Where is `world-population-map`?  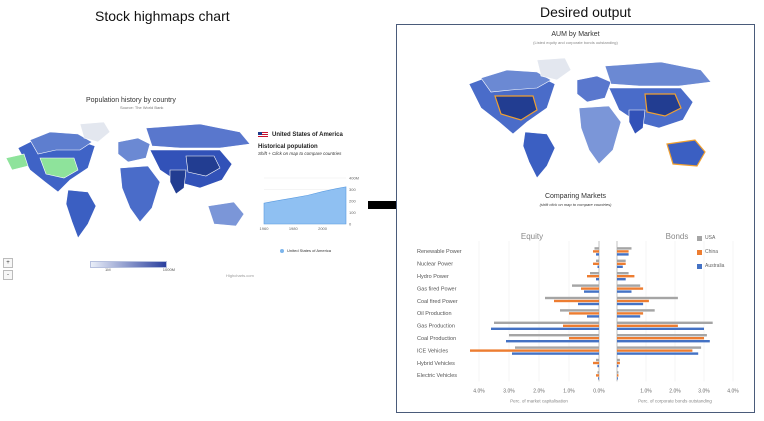 world-population-map is located at coordinates (127, 175).